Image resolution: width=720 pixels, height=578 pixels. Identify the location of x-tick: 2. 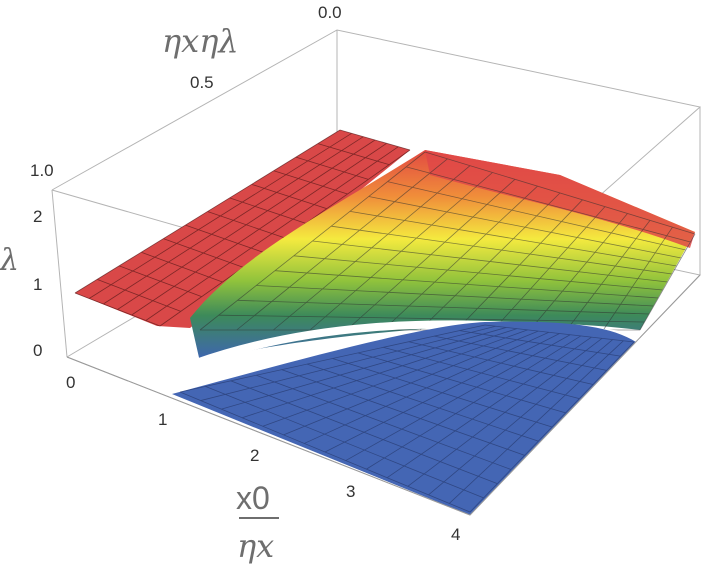
(254, 455).